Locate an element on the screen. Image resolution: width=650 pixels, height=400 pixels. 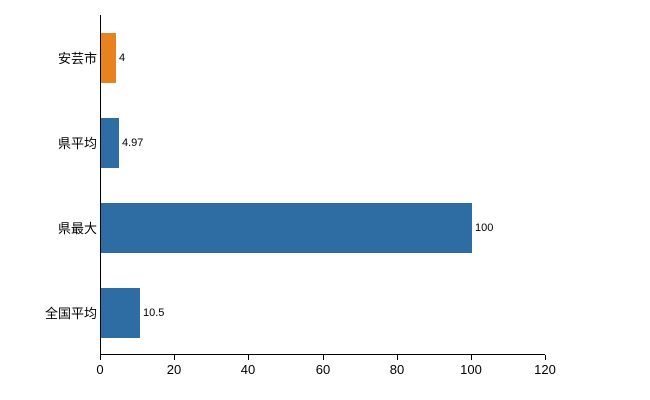
y-axis is located at coordinates (100, 185).